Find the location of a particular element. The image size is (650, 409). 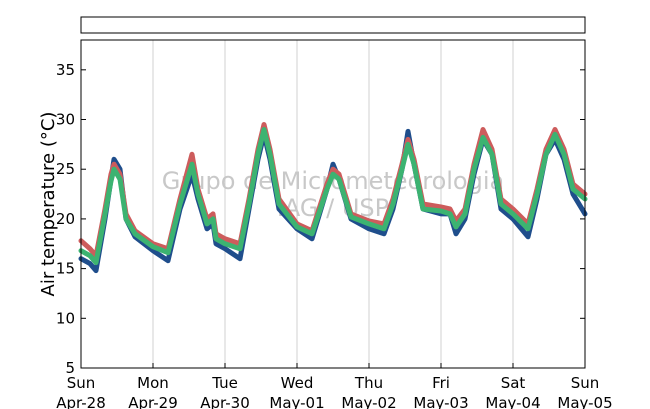

x-tick-date: May-04 is located at coordinates (512, 401).